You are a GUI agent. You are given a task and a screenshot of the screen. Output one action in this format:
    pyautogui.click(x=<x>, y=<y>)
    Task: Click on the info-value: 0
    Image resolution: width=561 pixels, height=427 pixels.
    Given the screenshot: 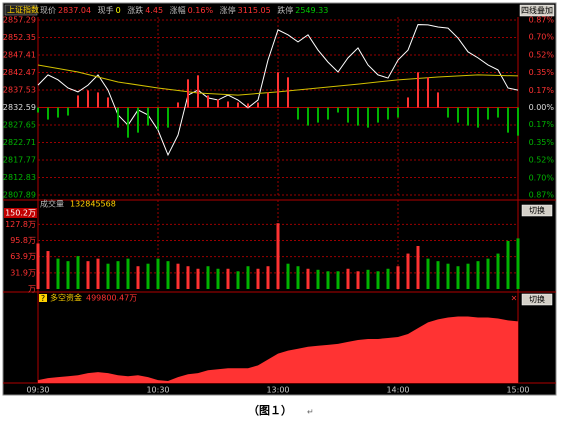 What is the action you would take?
    pyautogui.click(x=118, y=10)
    